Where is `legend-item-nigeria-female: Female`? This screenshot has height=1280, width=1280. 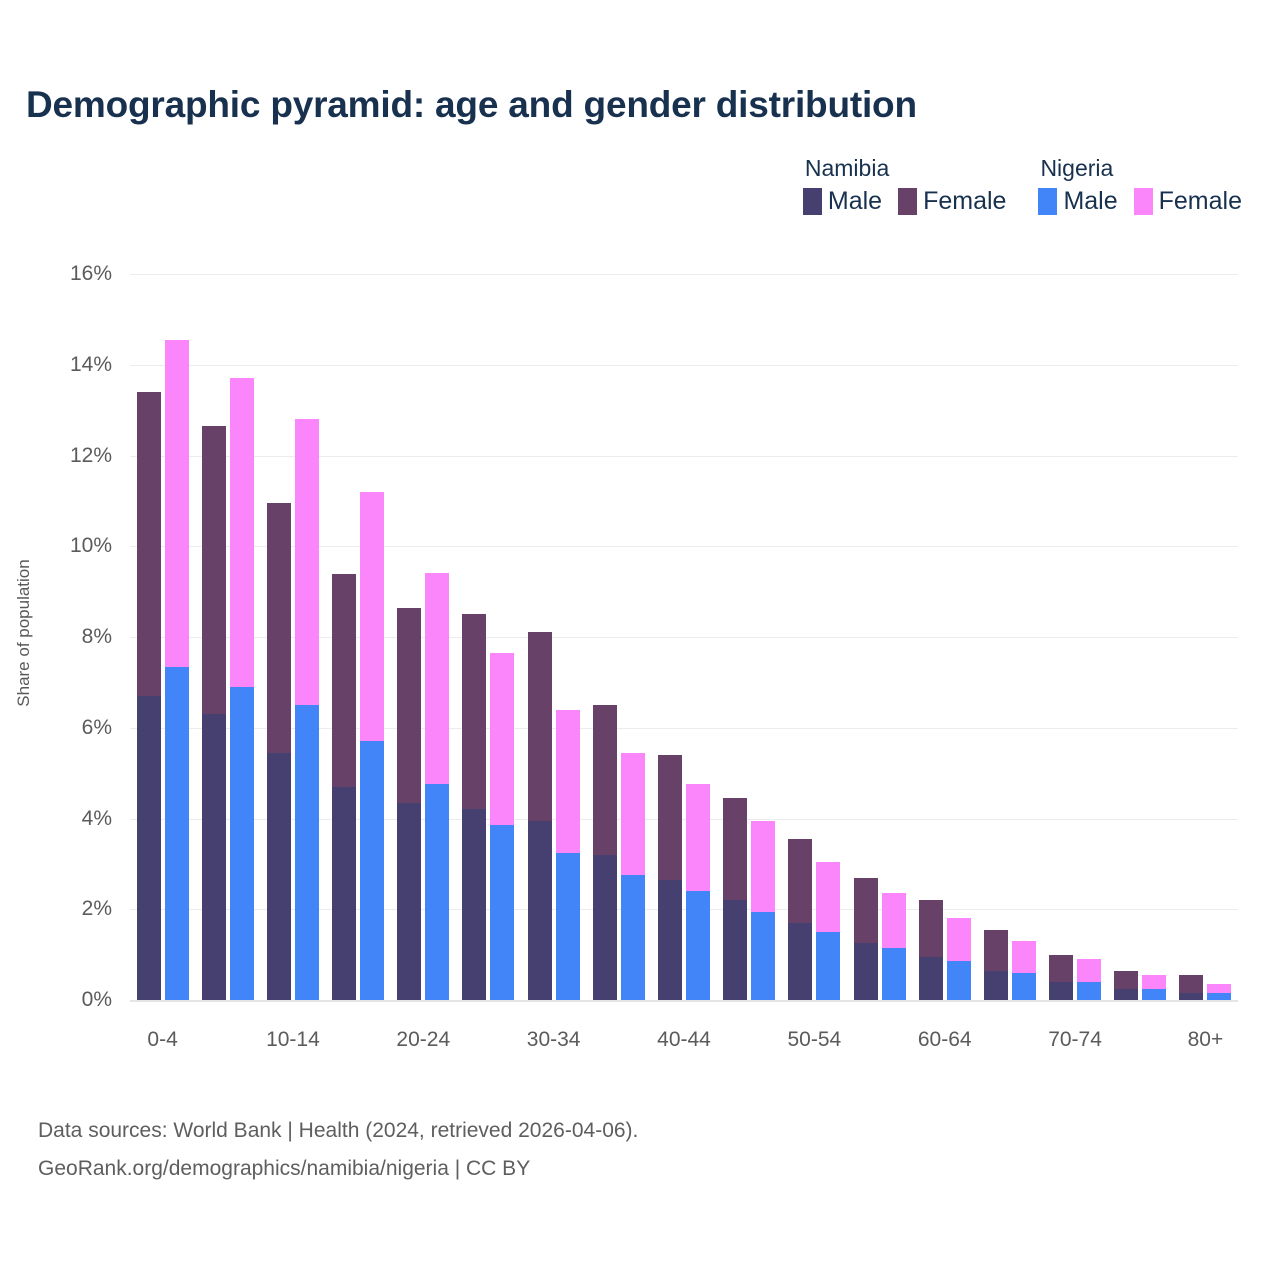
legend-item-nigeria-female: Female is located at coordinates (1187, 201).